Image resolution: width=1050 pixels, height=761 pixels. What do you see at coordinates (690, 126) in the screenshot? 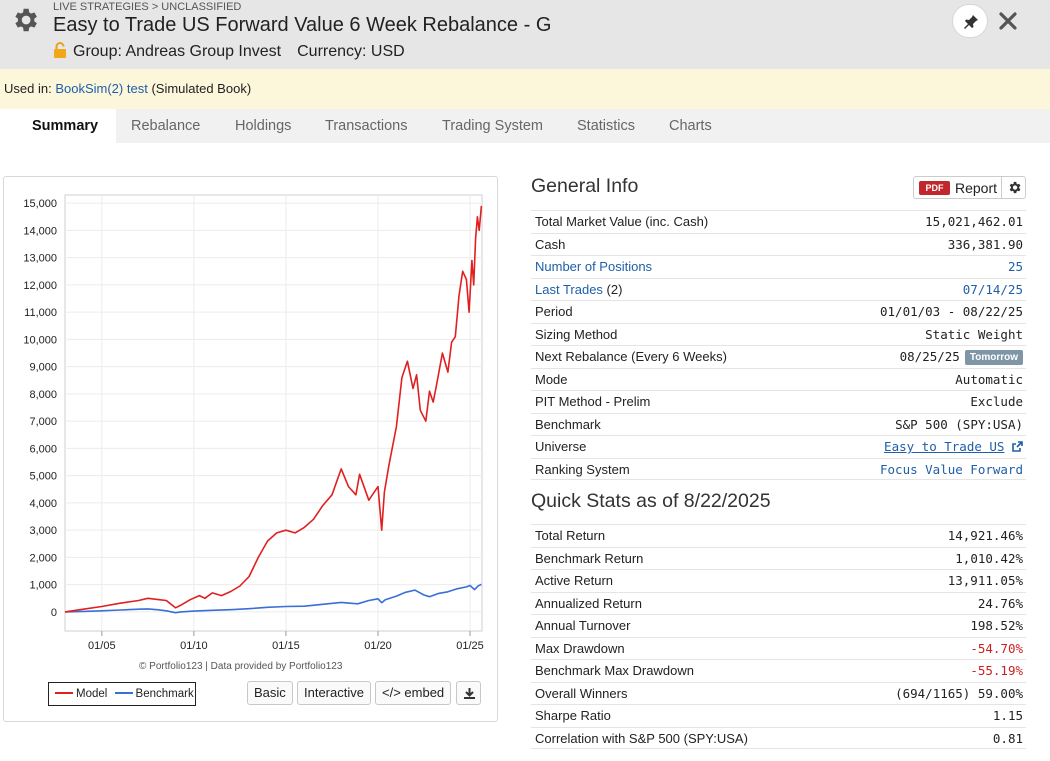
I see `tab-charts: Charts` at bounding box center [690, 126].